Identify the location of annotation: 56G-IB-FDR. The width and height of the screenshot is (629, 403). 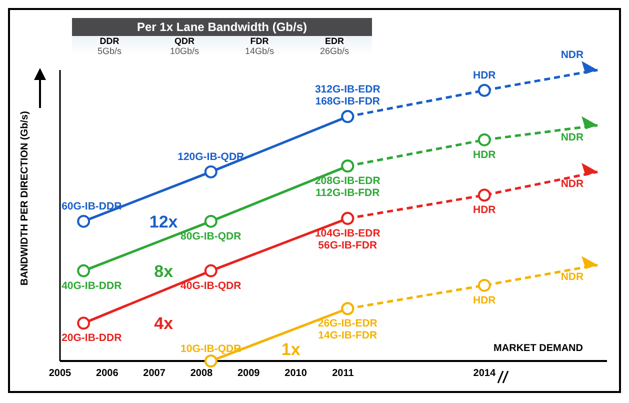
(348, 245).